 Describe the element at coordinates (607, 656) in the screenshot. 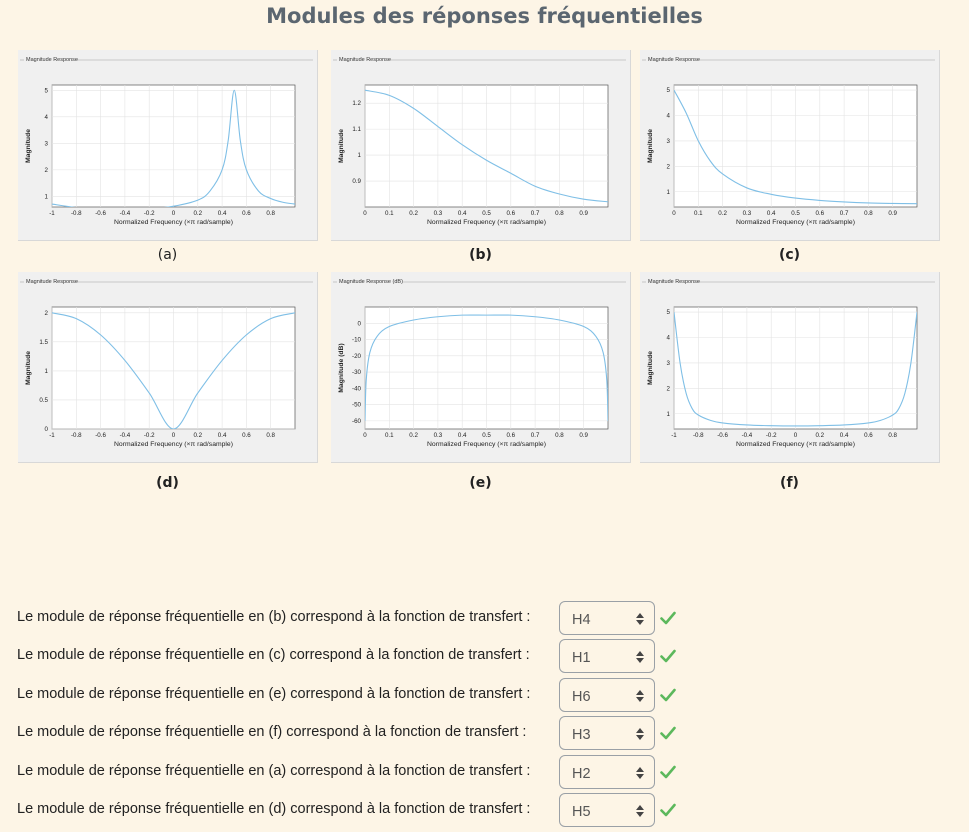

I see `transfer-function-select: H1` at that location.